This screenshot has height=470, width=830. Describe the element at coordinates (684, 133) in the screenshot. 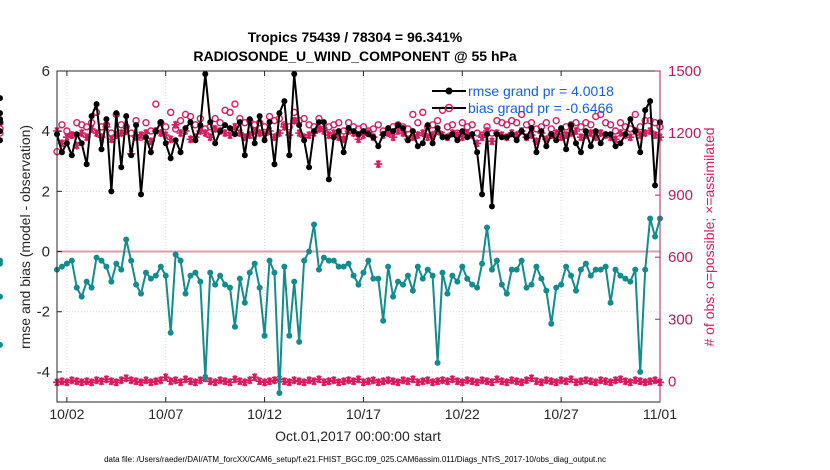

I see `y2-tick-label: 1200` at that location.